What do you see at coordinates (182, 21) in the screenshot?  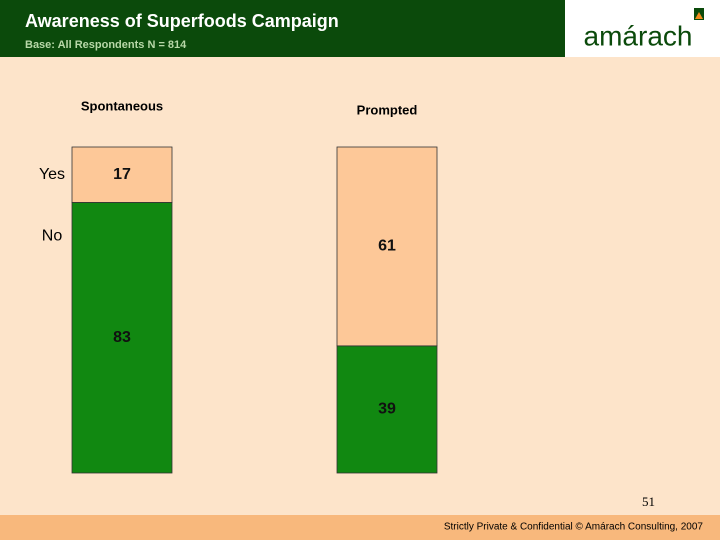 I see `title: Awareness of Superfoods Campaign` at bounding box center [182, 21].